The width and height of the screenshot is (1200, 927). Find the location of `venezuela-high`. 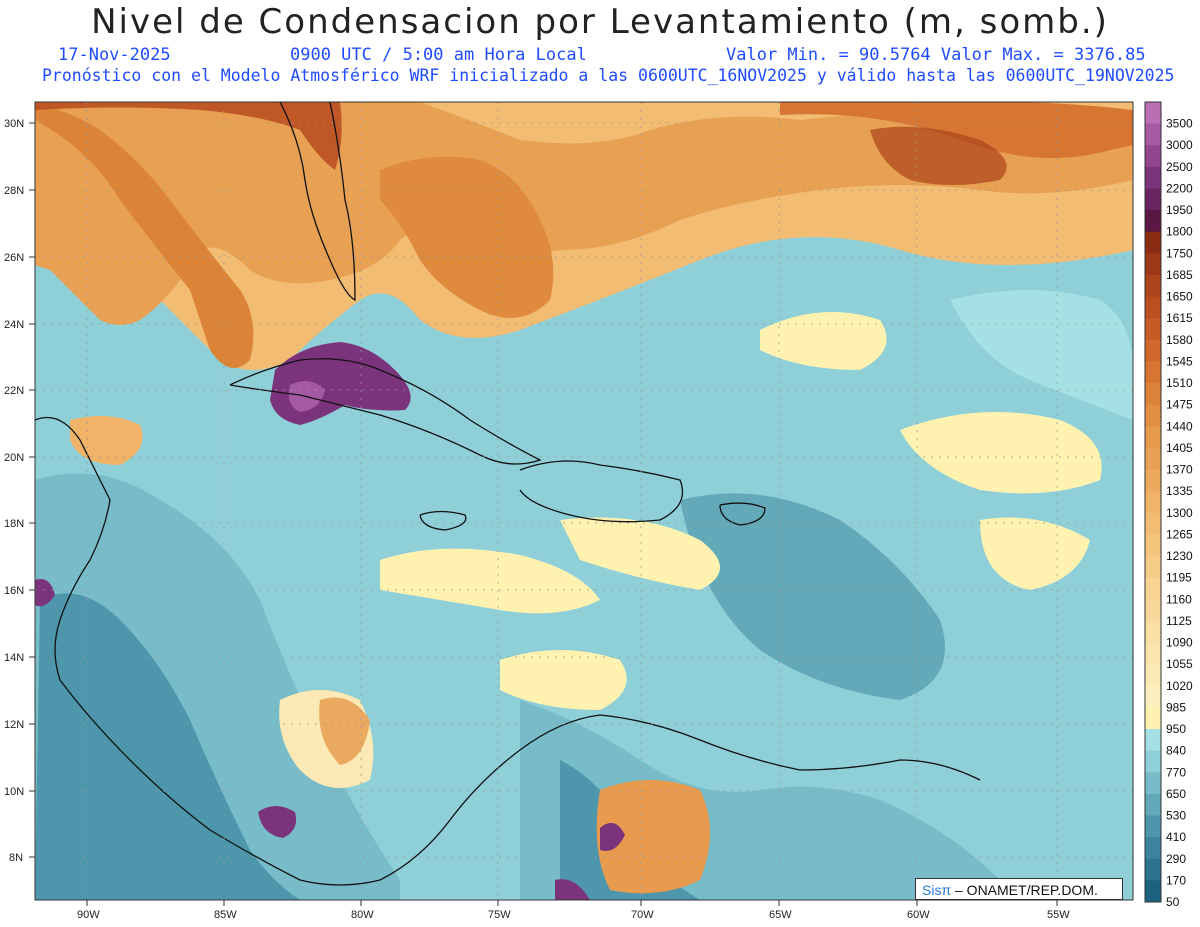

venezuela-high is located at coordinates (572, 889).